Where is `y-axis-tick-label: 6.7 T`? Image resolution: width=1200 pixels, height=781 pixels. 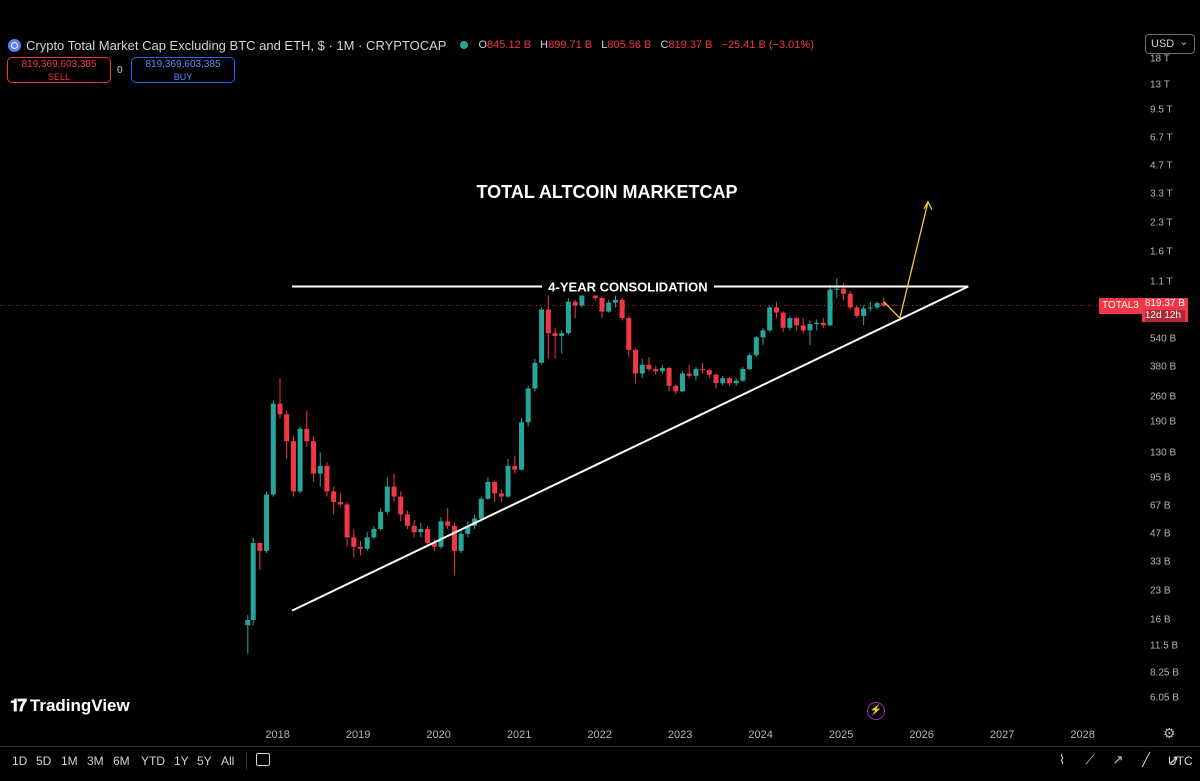 y-axis-tick-label: 6.7 T is located at coordinates (1161, 138).